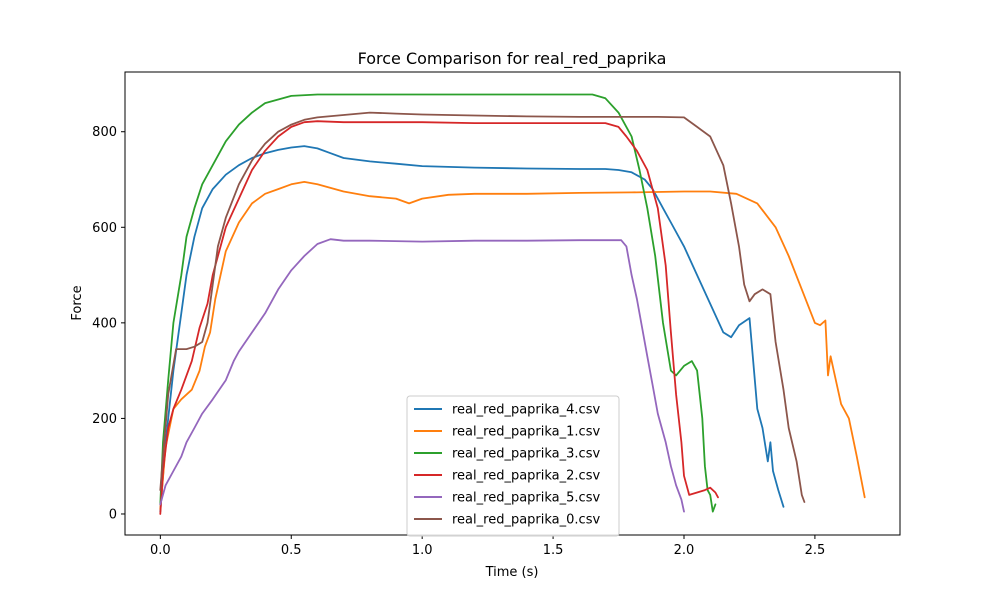 Image resolution: width=1000 pixels, height=600 pixels. What do you see at coordinates (104, 323) in the screenshot?
I see `y-tick-label: 400` at bounding box center [104, 323].